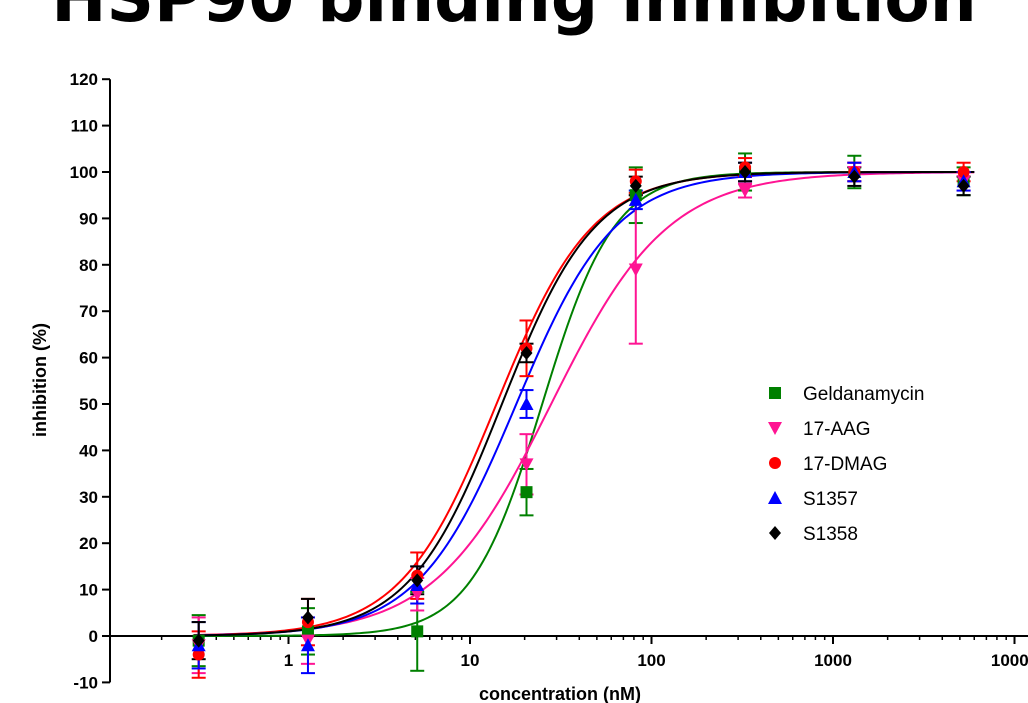  Describe the element at coordinates (775, 533) in the screenshot. I see `legend-marker-s1358` at that location.